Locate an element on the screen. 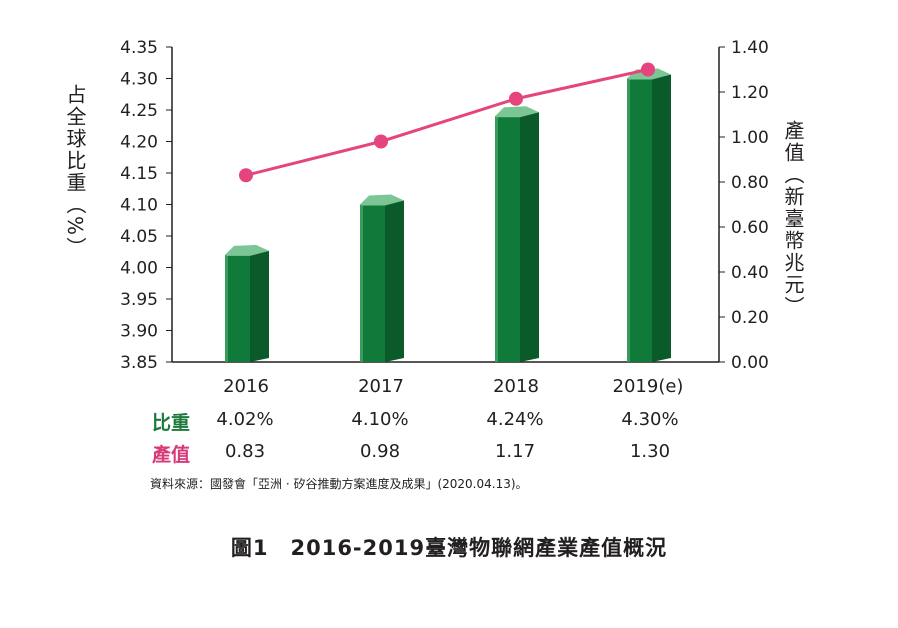 Image resolution: width=898 pixels, height=628 pixels. x-category-label: 2016 is located at coordinates (246, 386).